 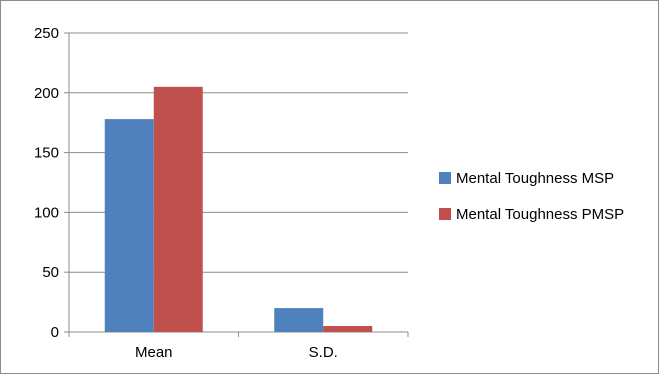 I want to click on y-tick-label: 250, so click(x=46, y=33).